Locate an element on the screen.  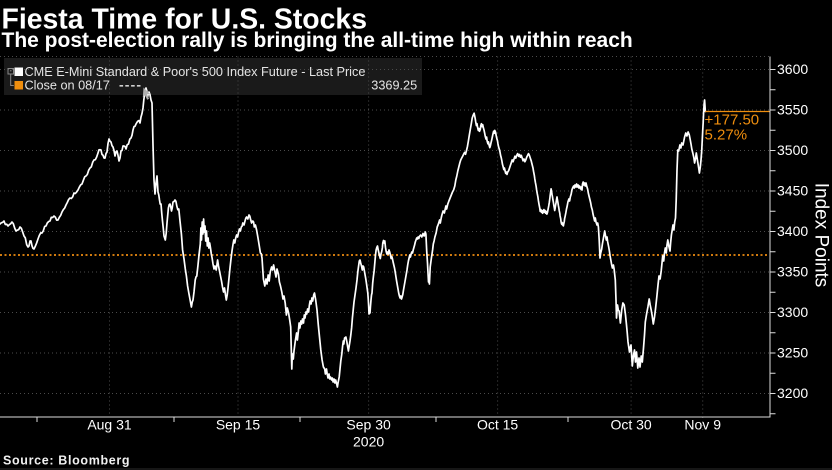
svg-text: Source: Bloomberg is located at coordinates (66, 461).